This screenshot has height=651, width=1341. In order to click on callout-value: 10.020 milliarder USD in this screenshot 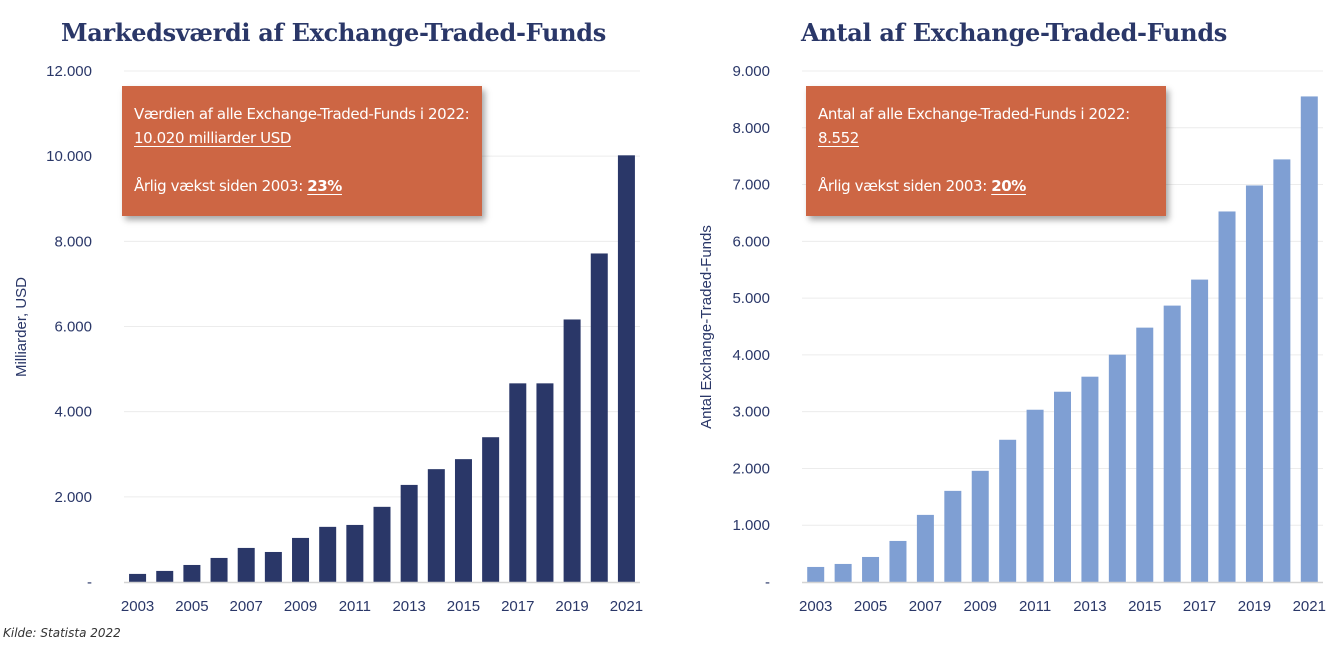, I will do `click(212, 138)`.